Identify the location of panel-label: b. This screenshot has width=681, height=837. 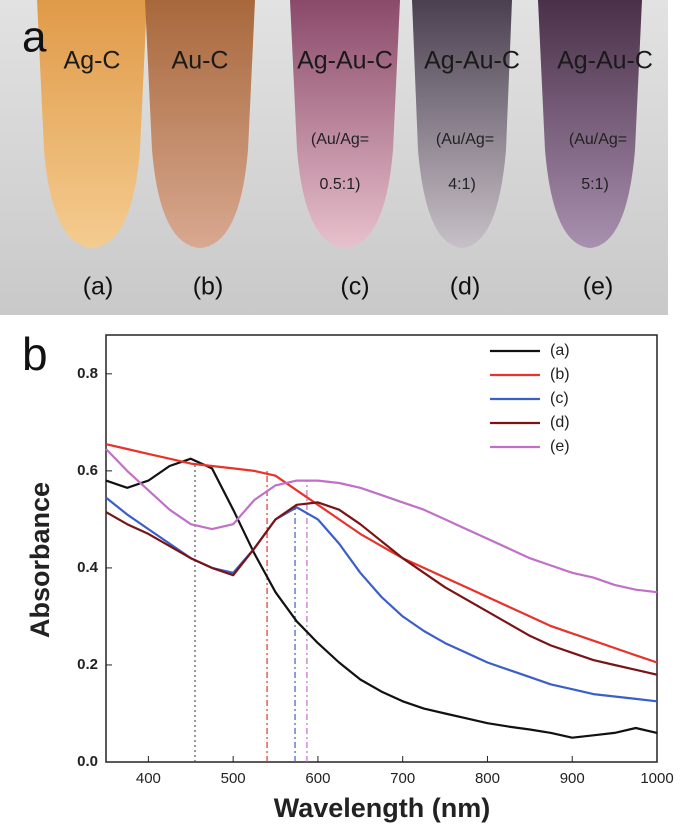
(35, 354).